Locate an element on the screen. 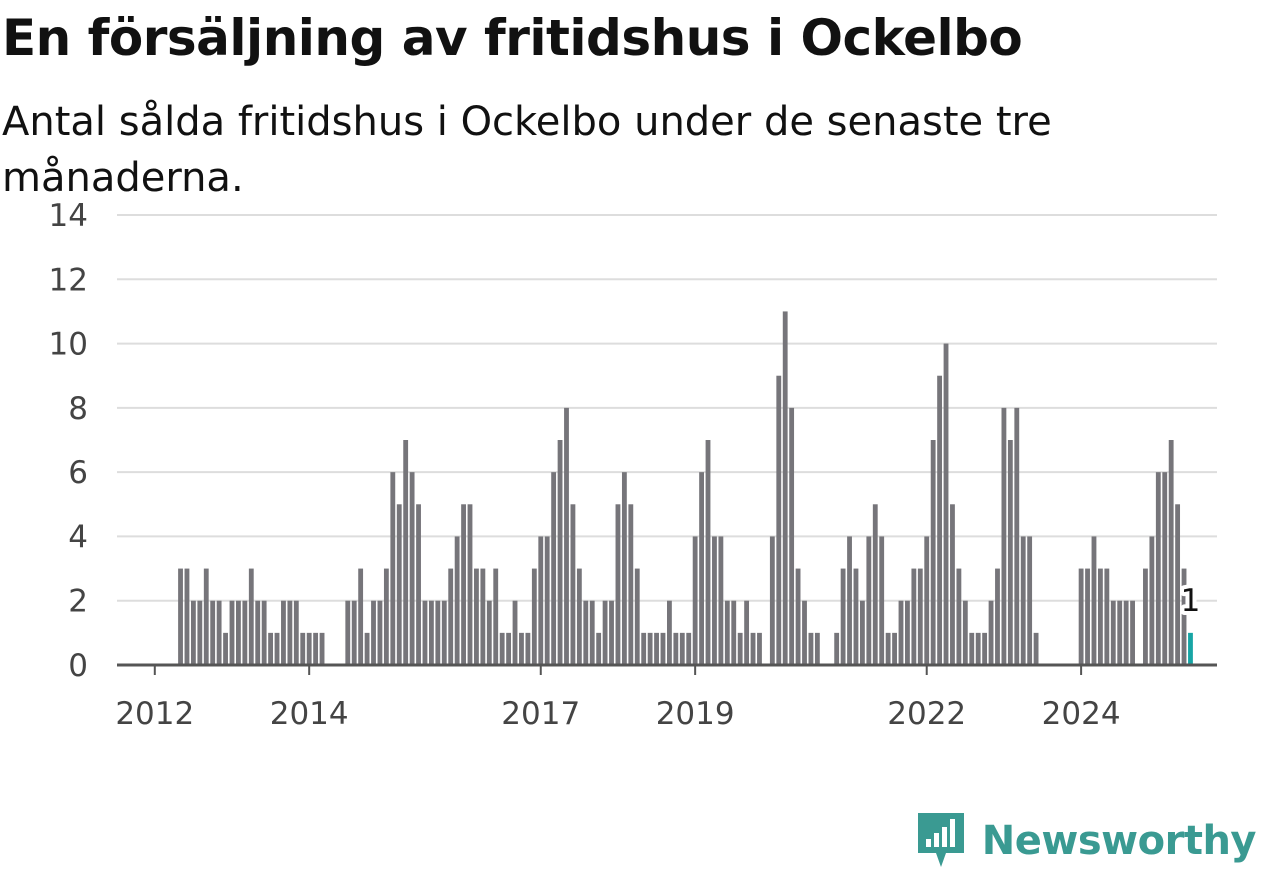 The height and width of the screenshot is (879, 1262). brand-name: Newsworthy is located at coordinates (1119, 841).